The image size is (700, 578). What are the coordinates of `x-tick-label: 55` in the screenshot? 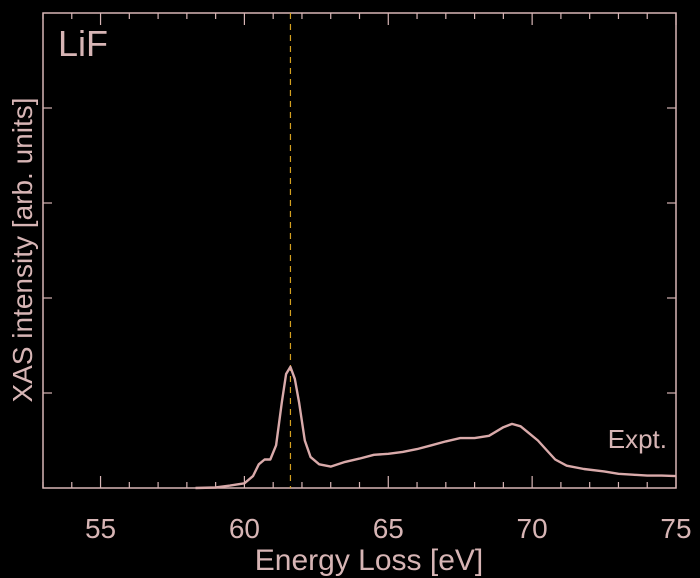 It's located at (100, 528).